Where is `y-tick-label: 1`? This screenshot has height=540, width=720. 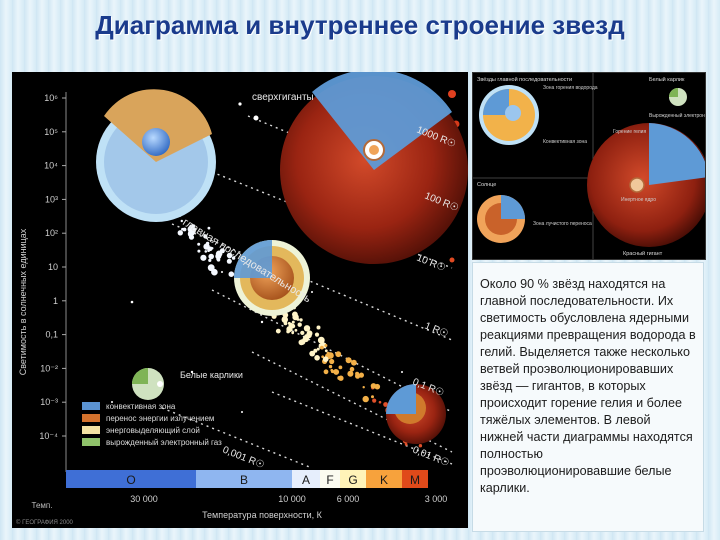
y-tick-label: 1 is located at coordinates (55, 301).